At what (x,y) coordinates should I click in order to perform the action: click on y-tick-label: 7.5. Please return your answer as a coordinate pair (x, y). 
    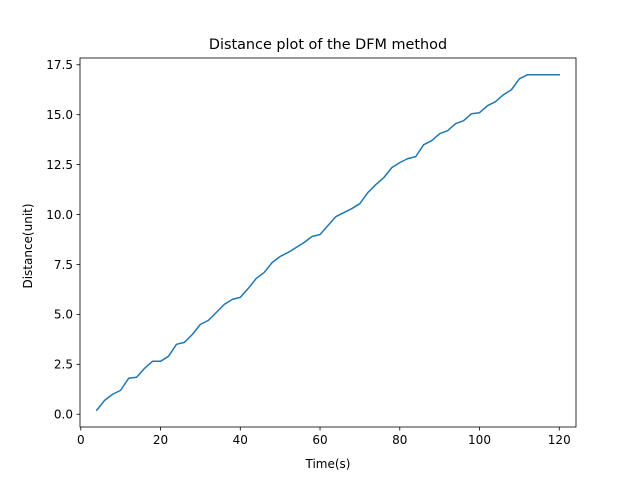
    Looking at the image, I should click on (63, 265).